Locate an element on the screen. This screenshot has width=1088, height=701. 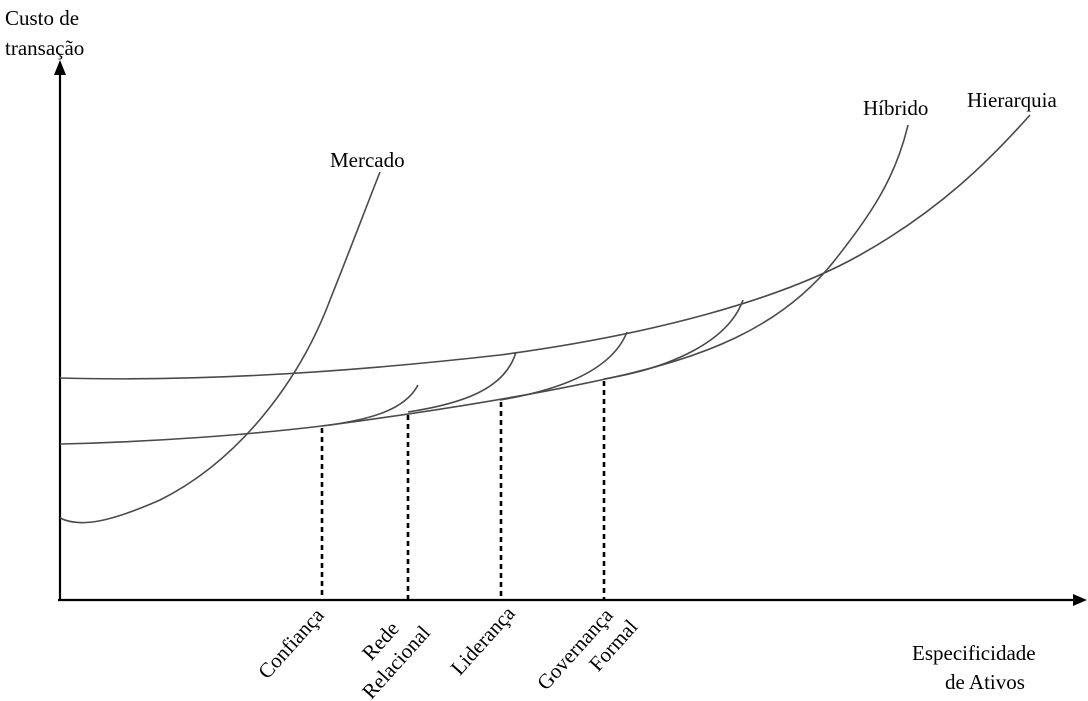
hybrid-branches is located at coordinates (532, 363).